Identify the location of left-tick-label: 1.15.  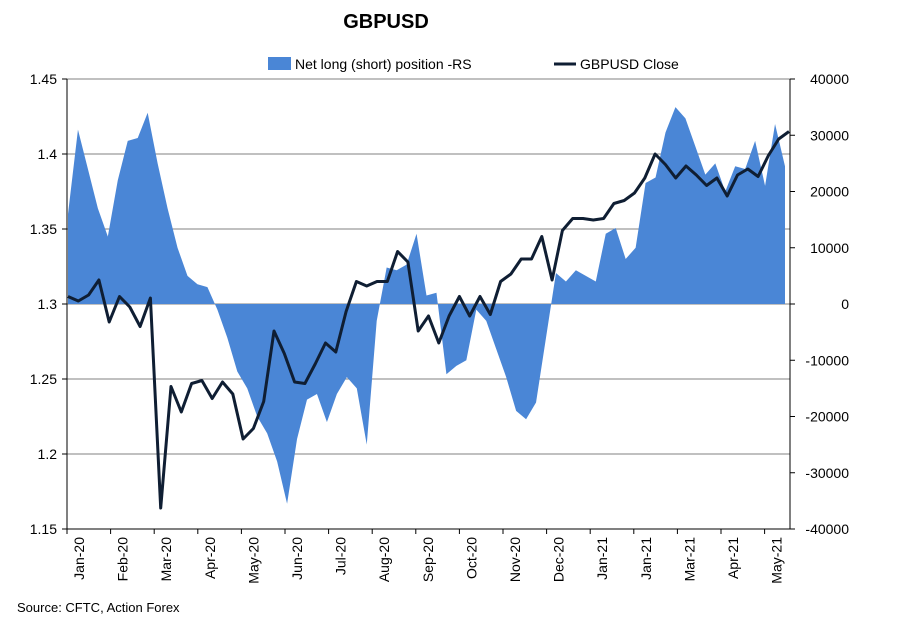
(43, 529).